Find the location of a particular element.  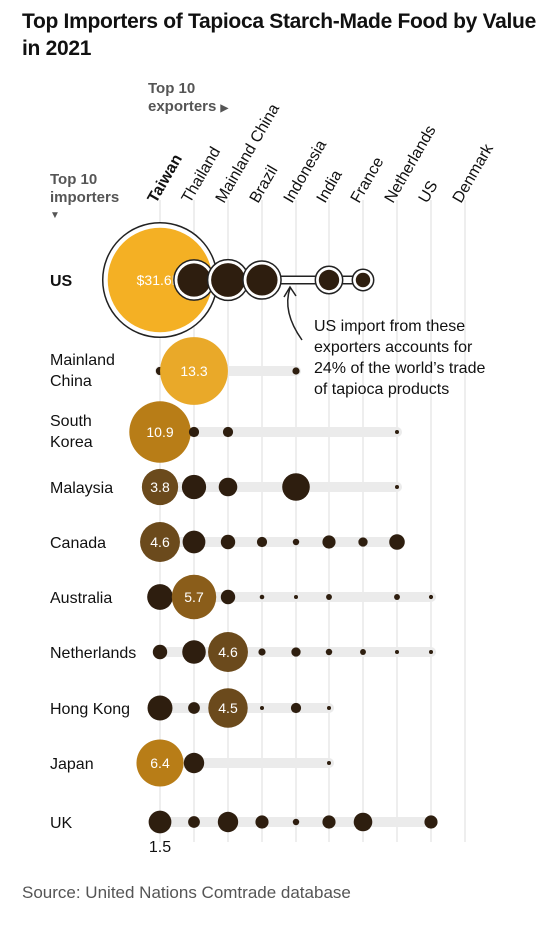

bubble-us-taiwan is located at coordinates (160, 280).